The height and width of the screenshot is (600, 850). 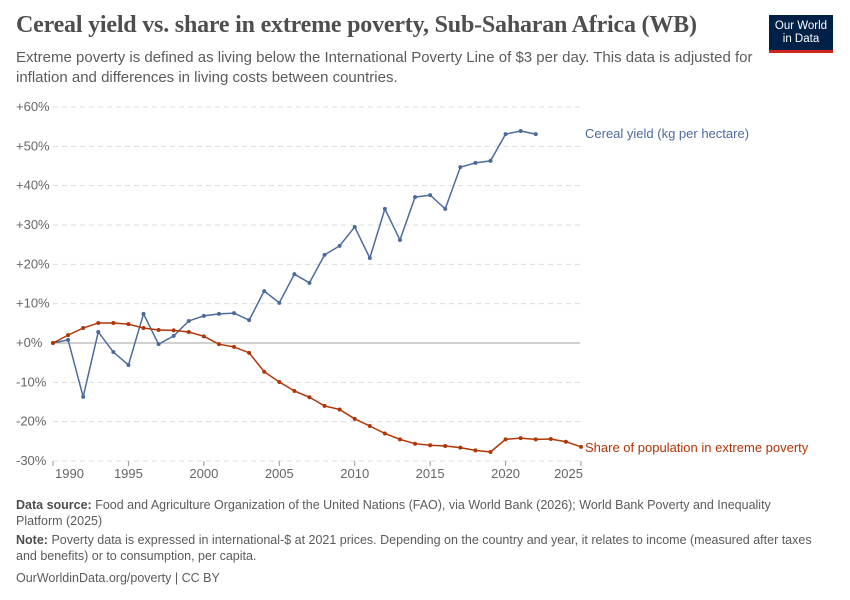 What do you see at coordinates (54, 505) in the screenshot?
I see `source-label: Data source:` at bounding box center [54, 505].